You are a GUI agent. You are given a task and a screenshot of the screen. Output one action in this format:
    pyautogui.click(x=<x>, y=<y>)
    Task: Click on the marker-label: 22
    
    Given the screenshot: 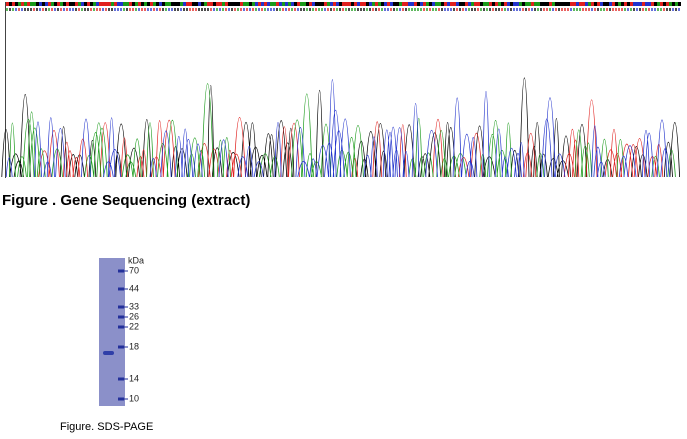 What is the action you would take?
    pyautogui.click(x=134, y=326)
    